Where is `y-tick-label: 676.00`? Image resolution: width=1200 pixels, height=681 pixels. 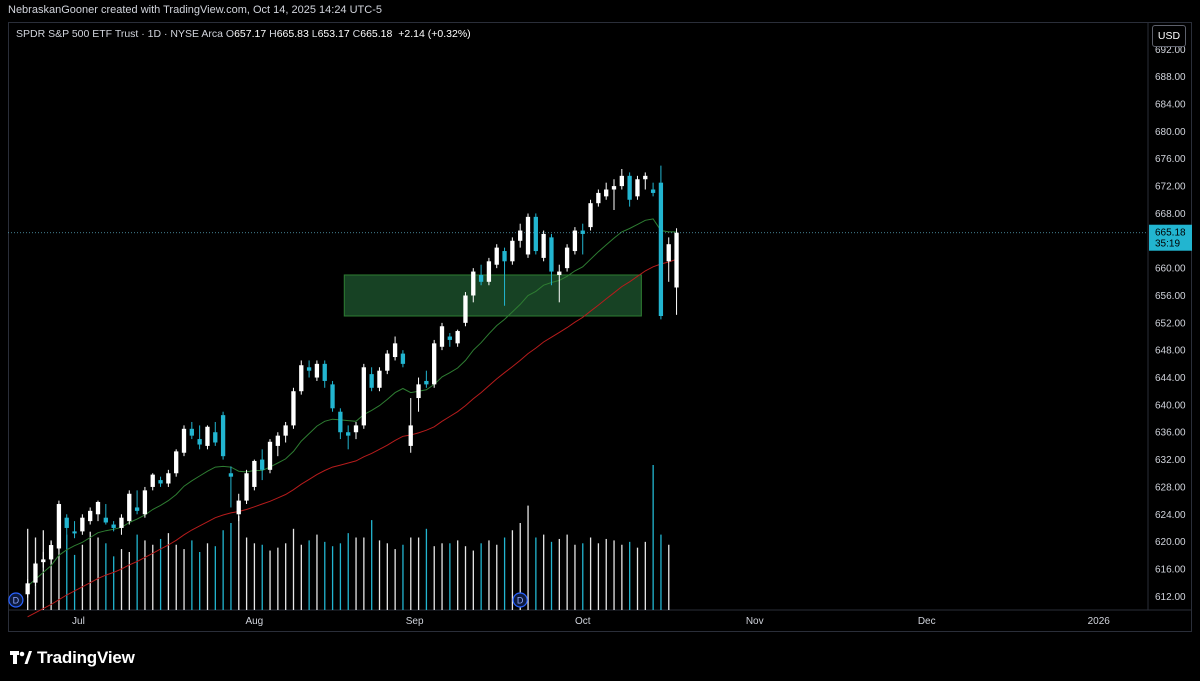
y-tick-label: 676.00 is located at coordinates (1170, 159).